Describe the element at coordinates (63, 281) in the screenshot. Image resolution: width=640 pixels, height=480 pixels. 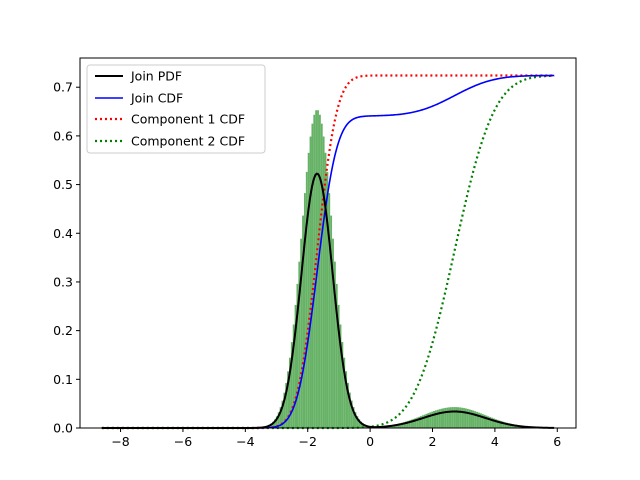
I see `y-tick-label: 0.3` at that location.